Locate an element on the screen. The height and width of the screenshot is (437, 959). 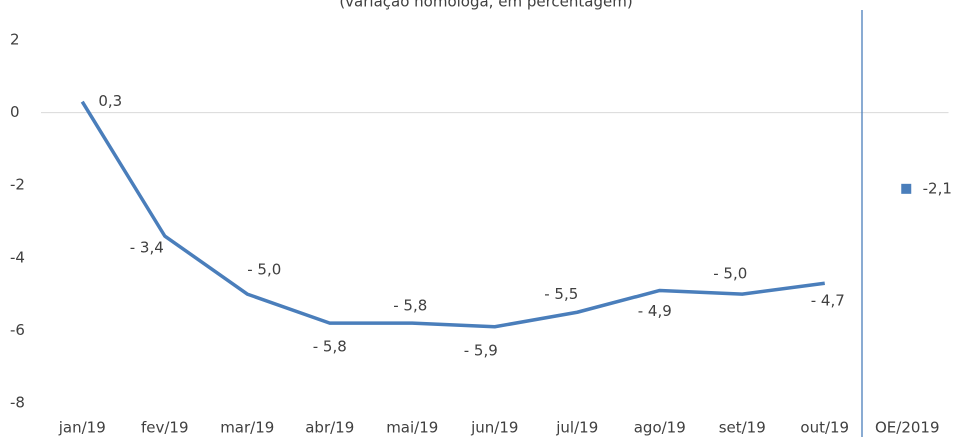
x-tick-label: mar/19 is located at coordinates (247, 428).